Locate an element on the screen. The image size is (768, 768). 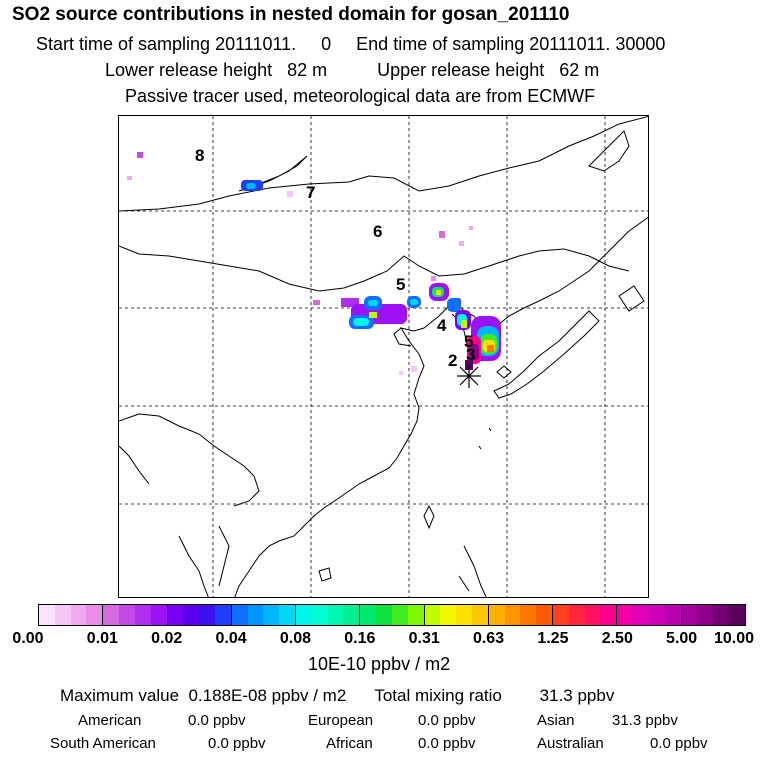
region-african-label: African is located at coordinates (349, 743).